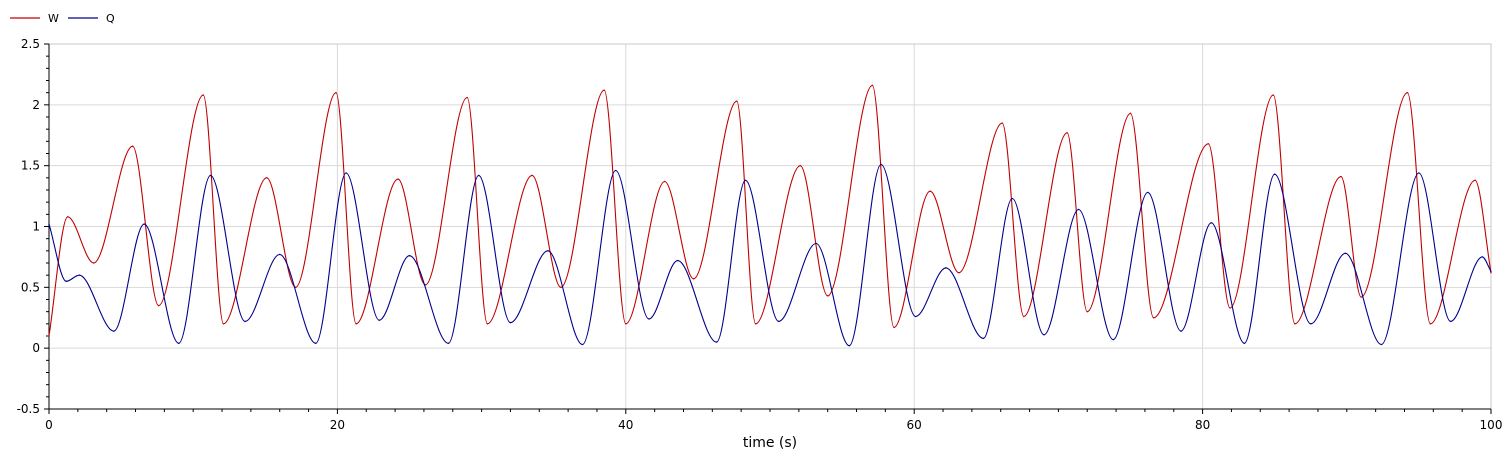  Describe the element at coordinates (30, 287) in the screenshot. I see `y-tick-label: 0.5` at that location.